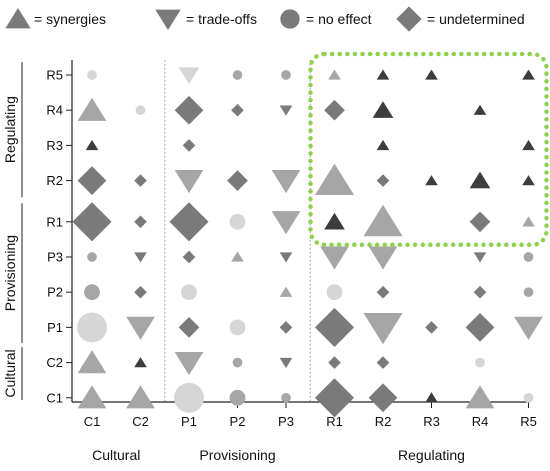  Describe the element at coordinates (334, 179) in the screenshot. I see `cell-mark-R2-R1` at that location.